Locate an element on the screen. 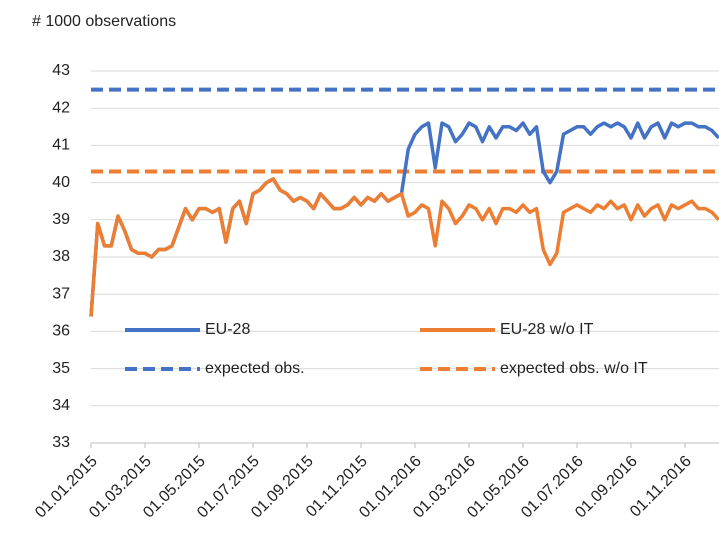 The width and height of the screenshot is (719, 549). y-tick-label: 38 is located at coordinates (61, 256).